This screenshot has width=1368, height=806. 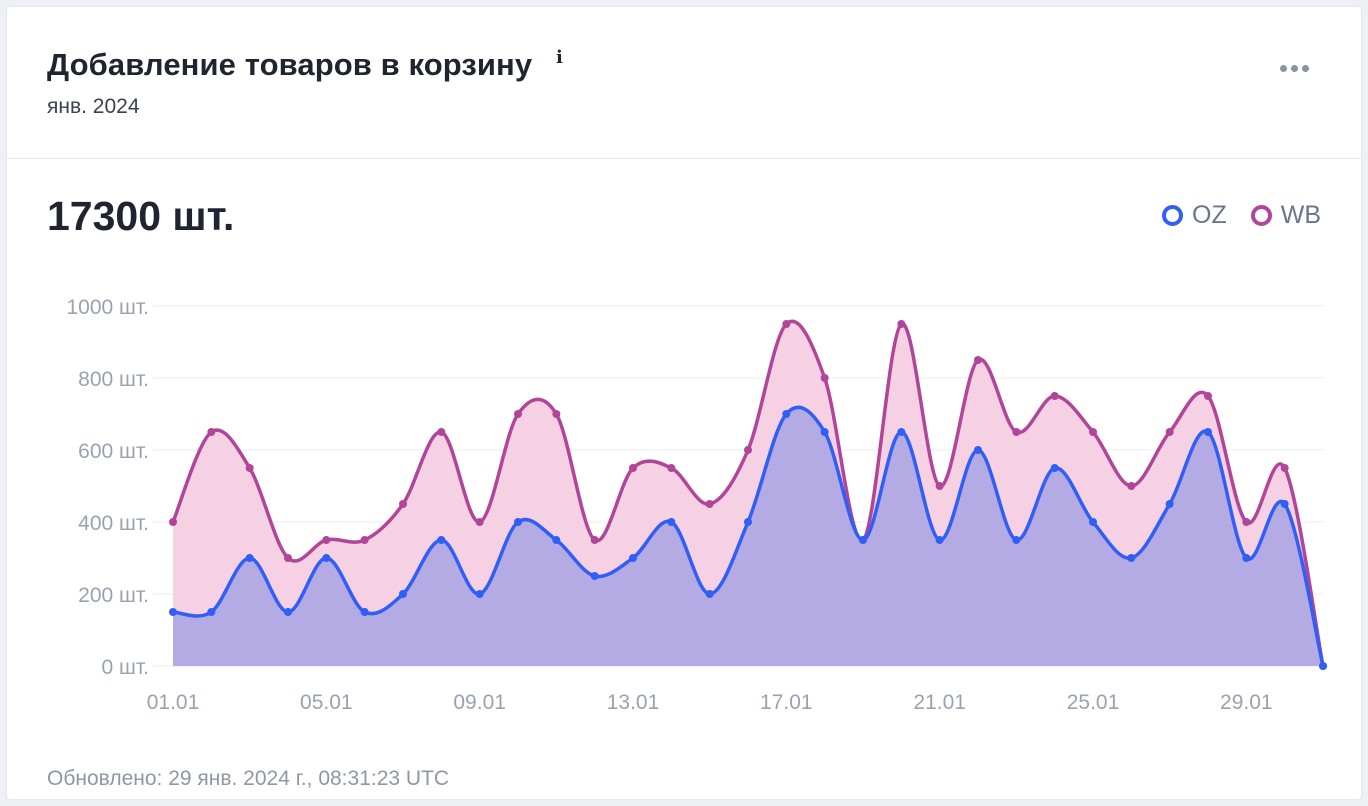 What do you see at coordinates (113, 595) in the screenshot?
I see `y-tick-label: 200 шт.` at bounding box center [113, 595].